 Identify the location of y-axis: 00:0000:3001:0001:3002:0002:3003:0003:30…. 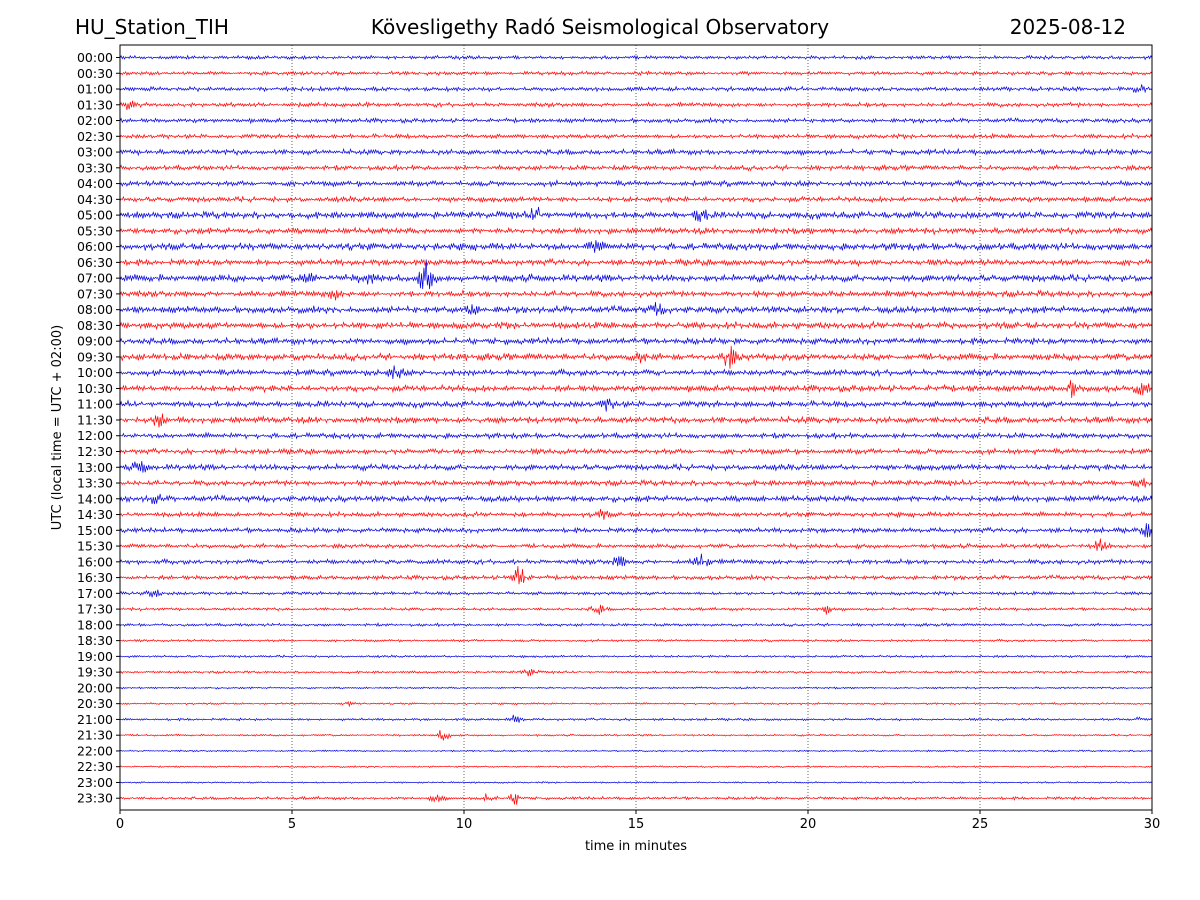
(98, 428).